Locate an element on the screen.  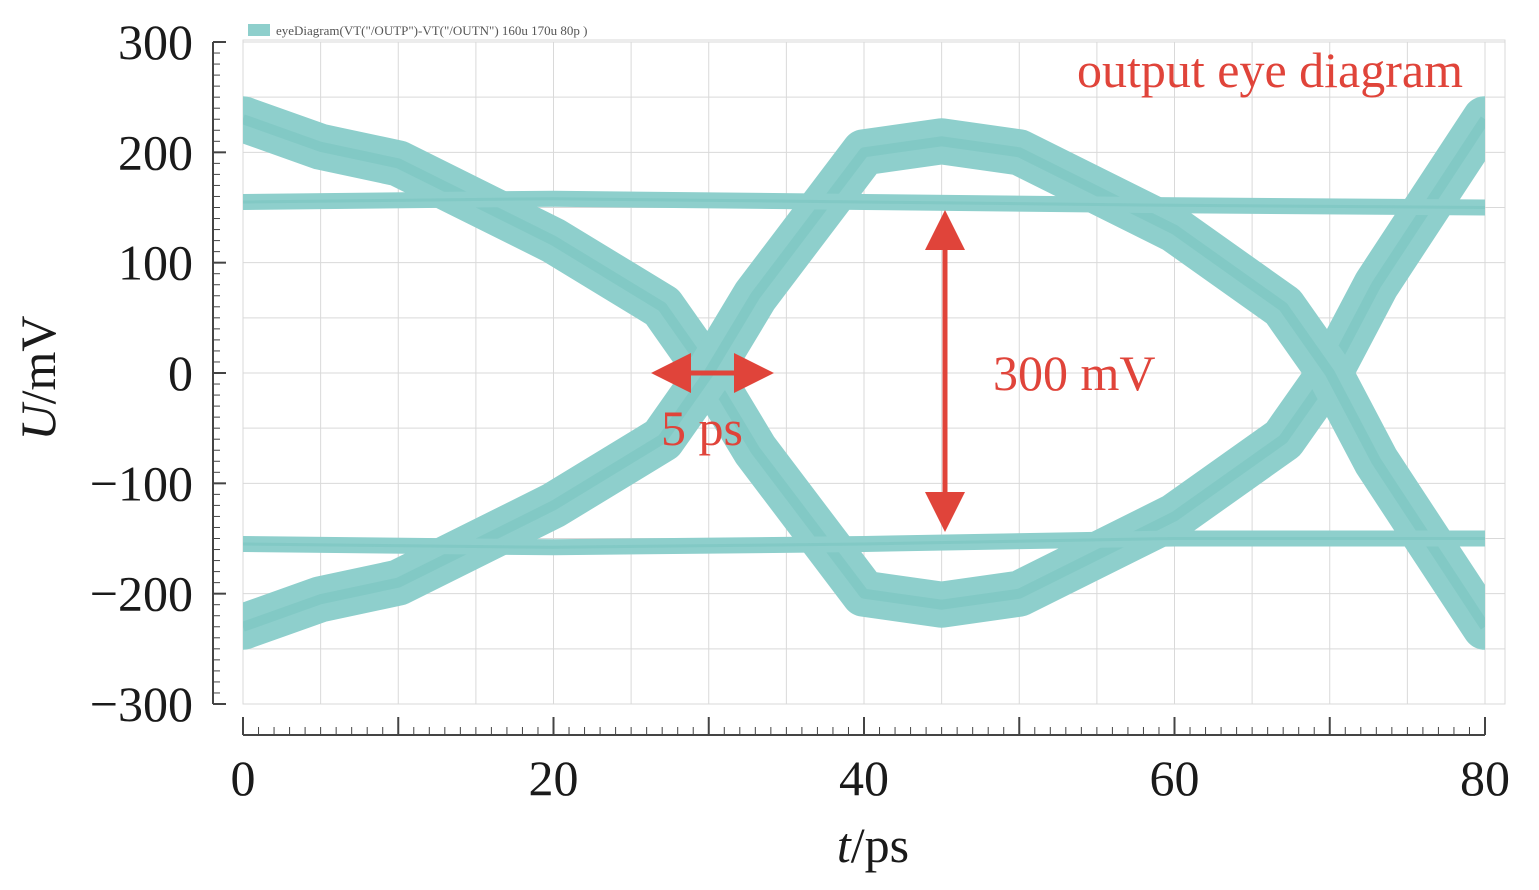
y-axis-title: U/mV is located at coordinates (38, 377).